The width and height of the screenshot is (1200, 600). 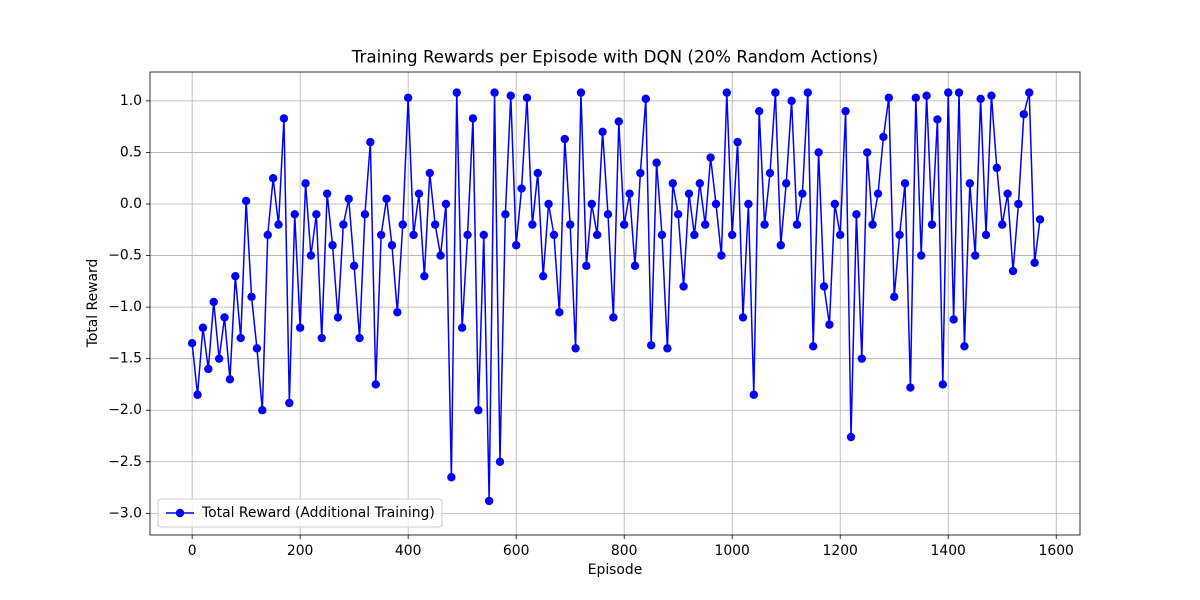 What do you see at coordinates (131, 204) in the screenshot?
I see `y-tick-label: 0.0` at bounding box center [131, 204].